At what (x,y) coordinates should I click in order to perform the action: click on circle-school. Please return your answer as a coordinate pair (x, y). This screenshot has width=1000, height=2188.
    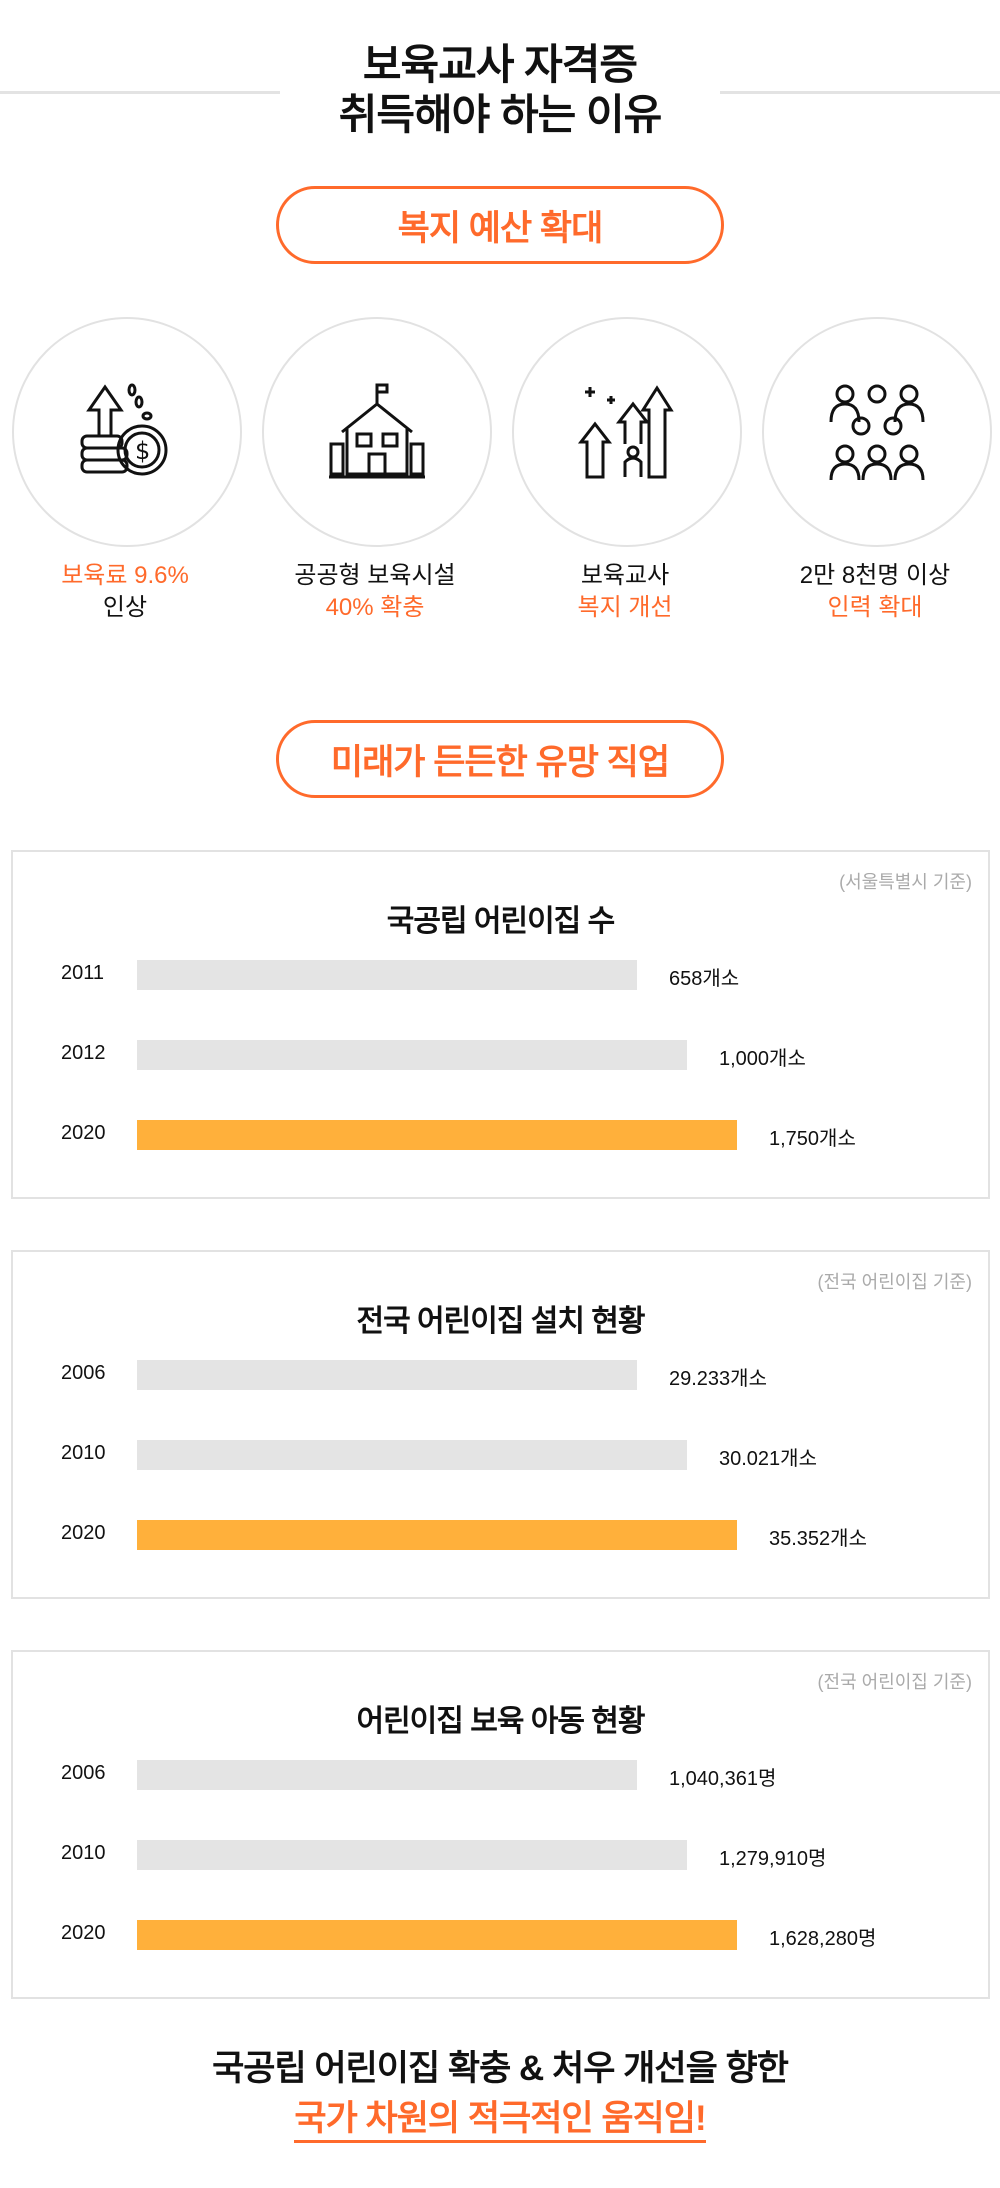
    Looking at the image, I should click on (377, 432).